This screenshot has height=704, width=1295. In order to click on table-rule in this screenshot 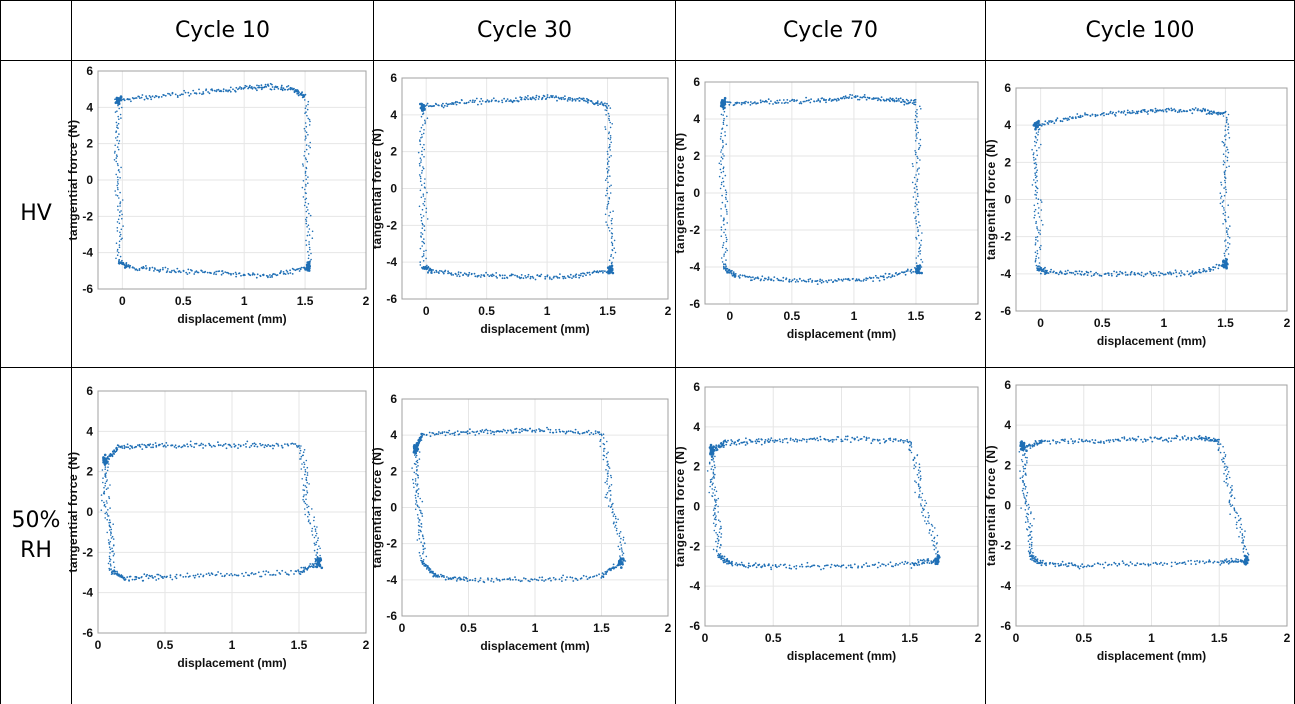, I will do `click(71, 352)`.